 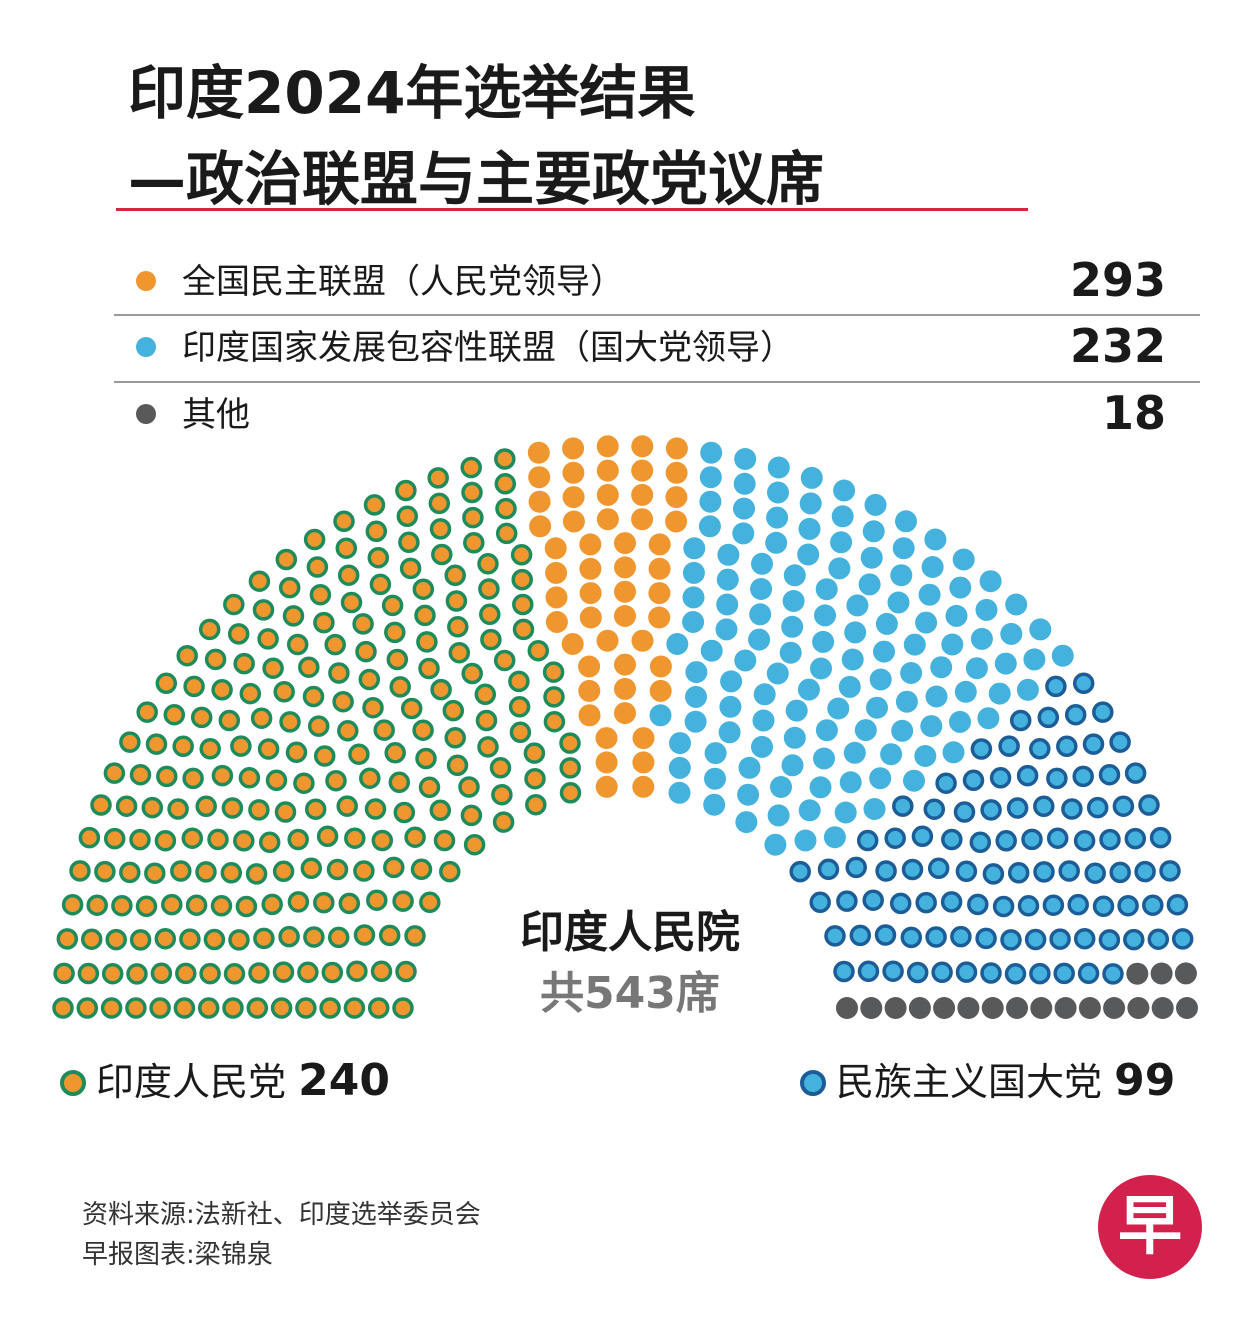 I want to click on legend-value-nda: 293, so click(x=1117, y=280).